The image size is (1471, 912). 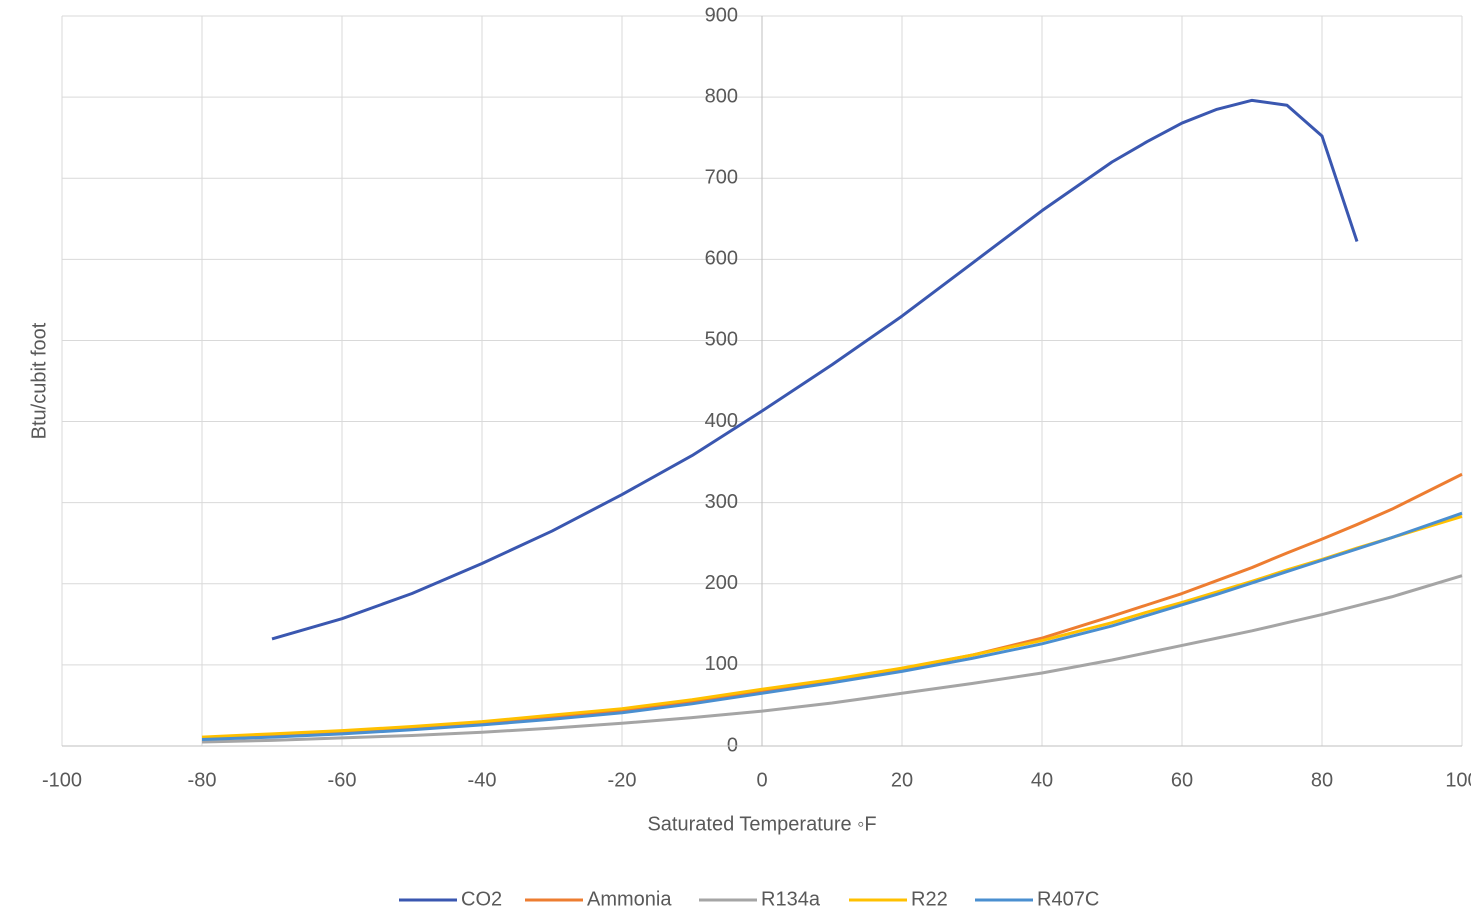 I want to click on y-tick-label: 400, so click(x=721, y=421).